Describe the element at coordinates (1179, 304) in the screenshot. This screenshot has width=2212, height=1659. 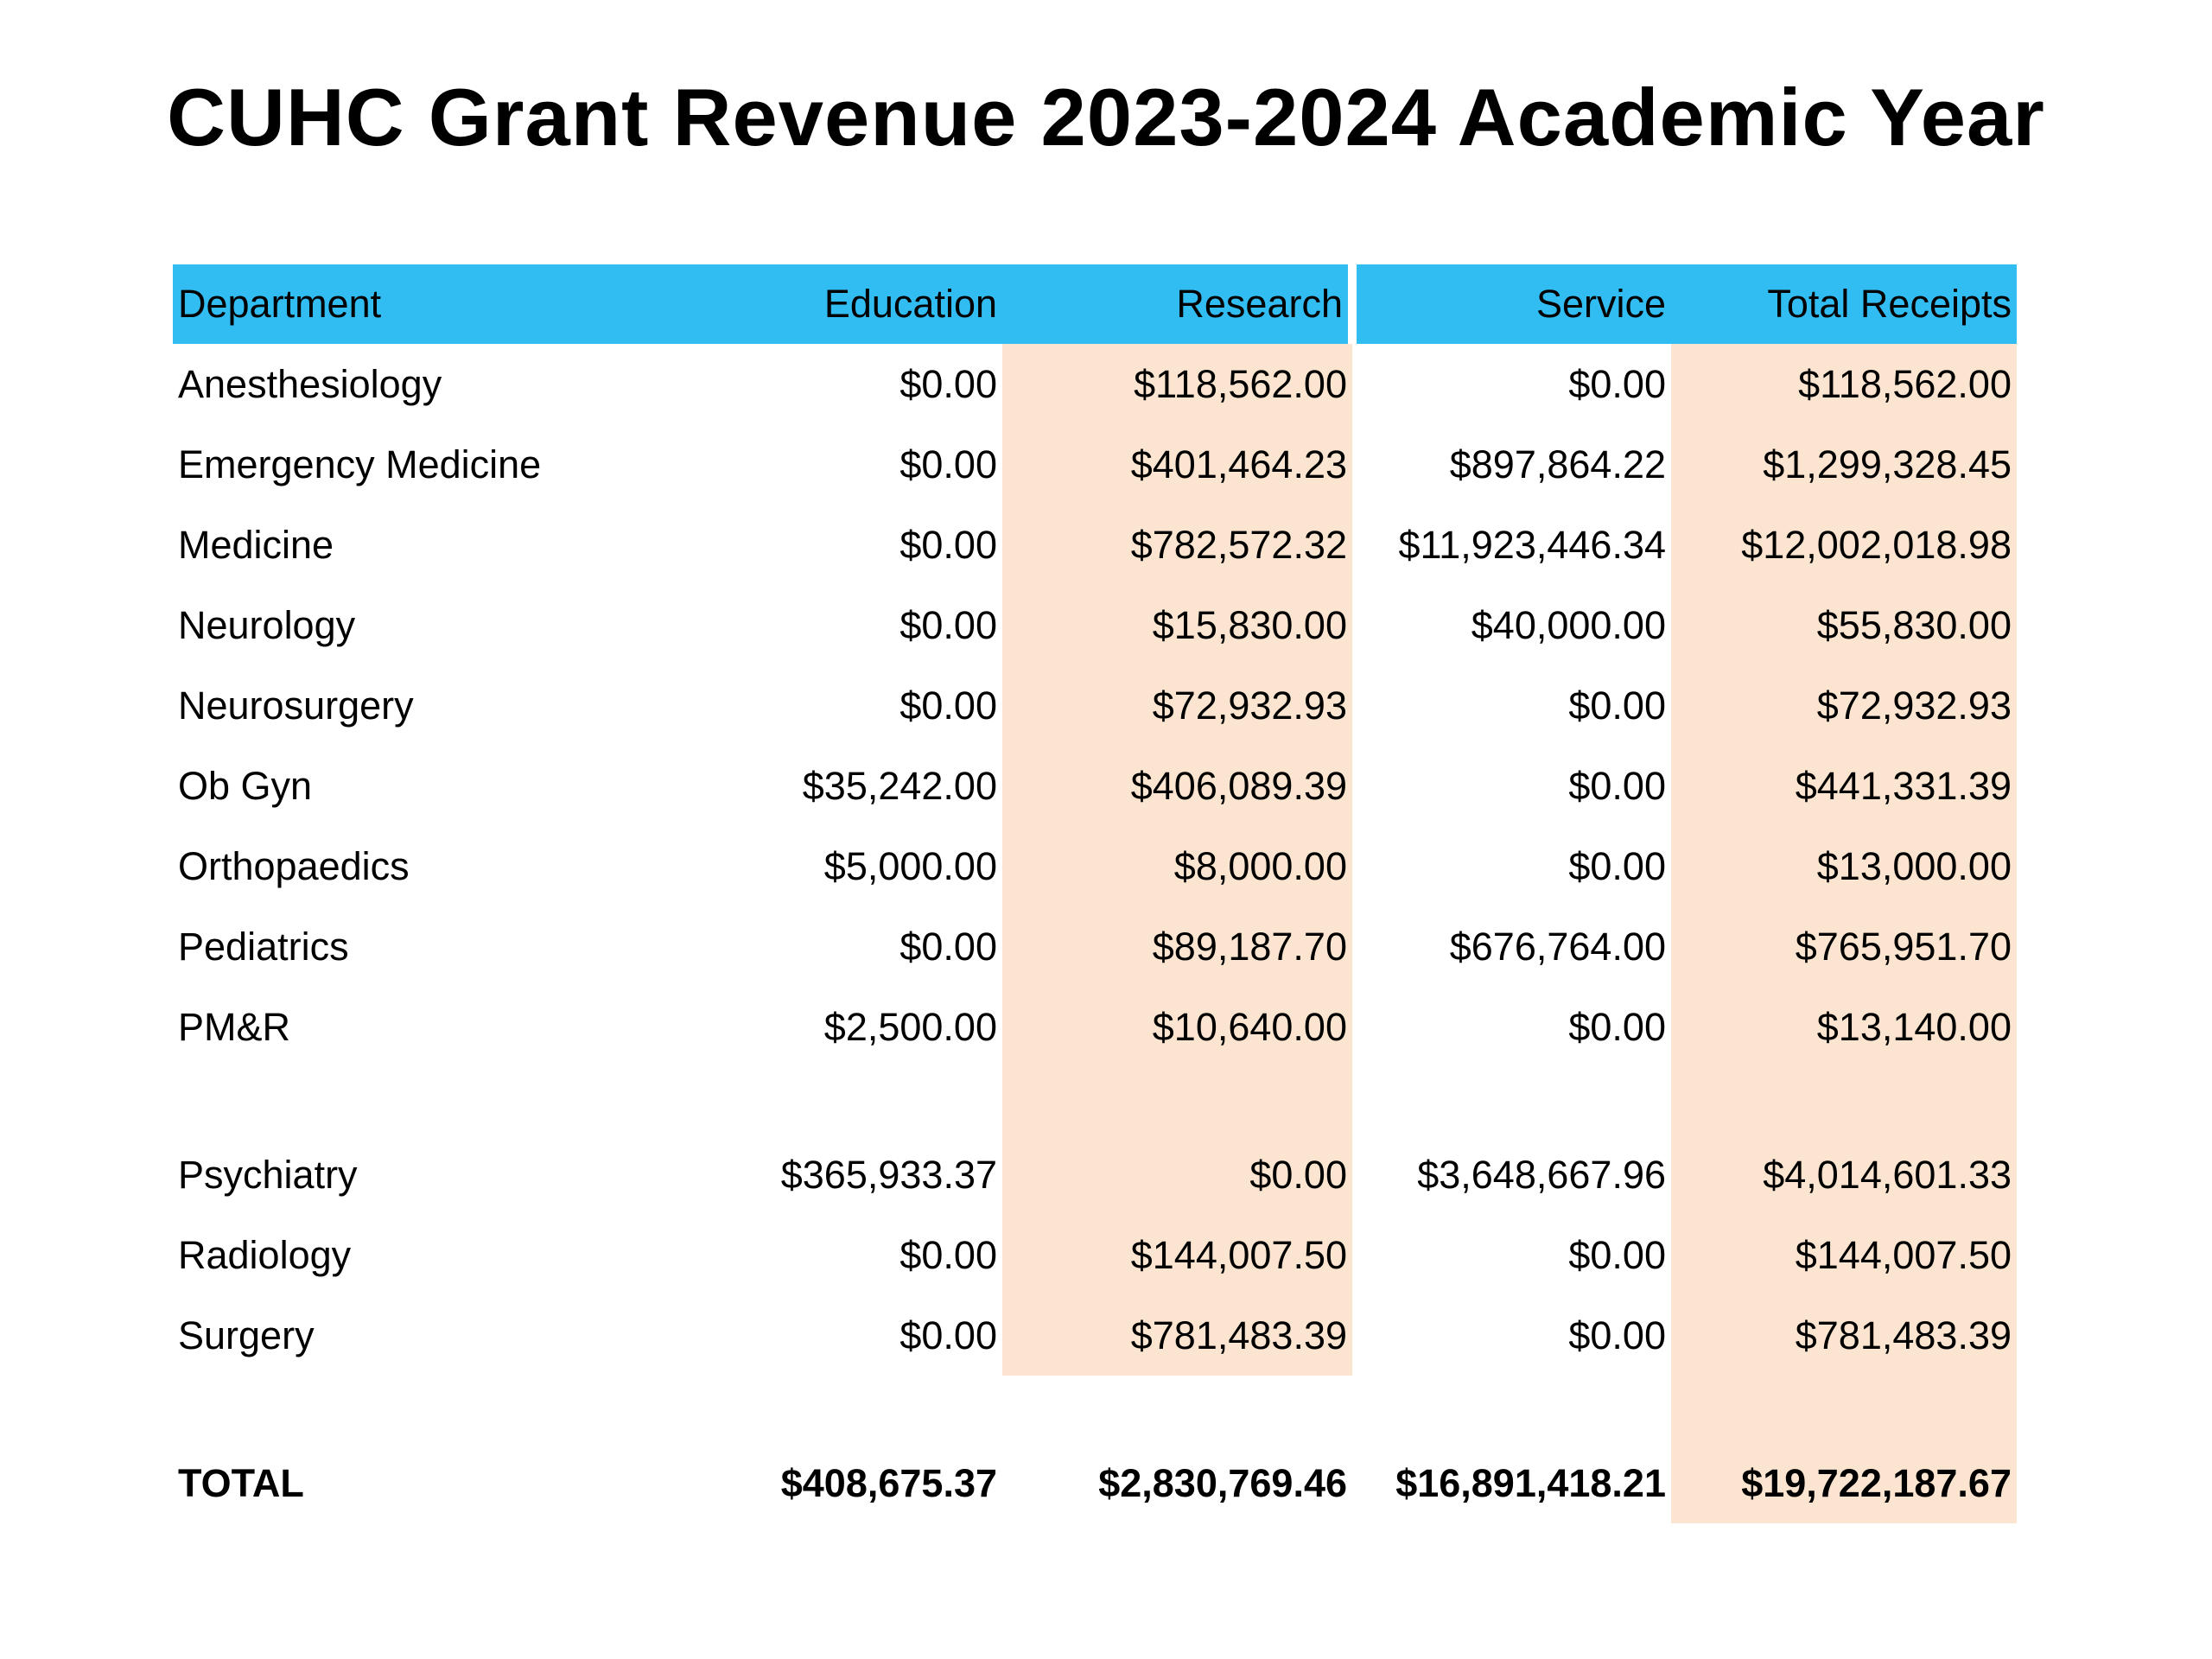
I see `column-header-research: Research` at that location.